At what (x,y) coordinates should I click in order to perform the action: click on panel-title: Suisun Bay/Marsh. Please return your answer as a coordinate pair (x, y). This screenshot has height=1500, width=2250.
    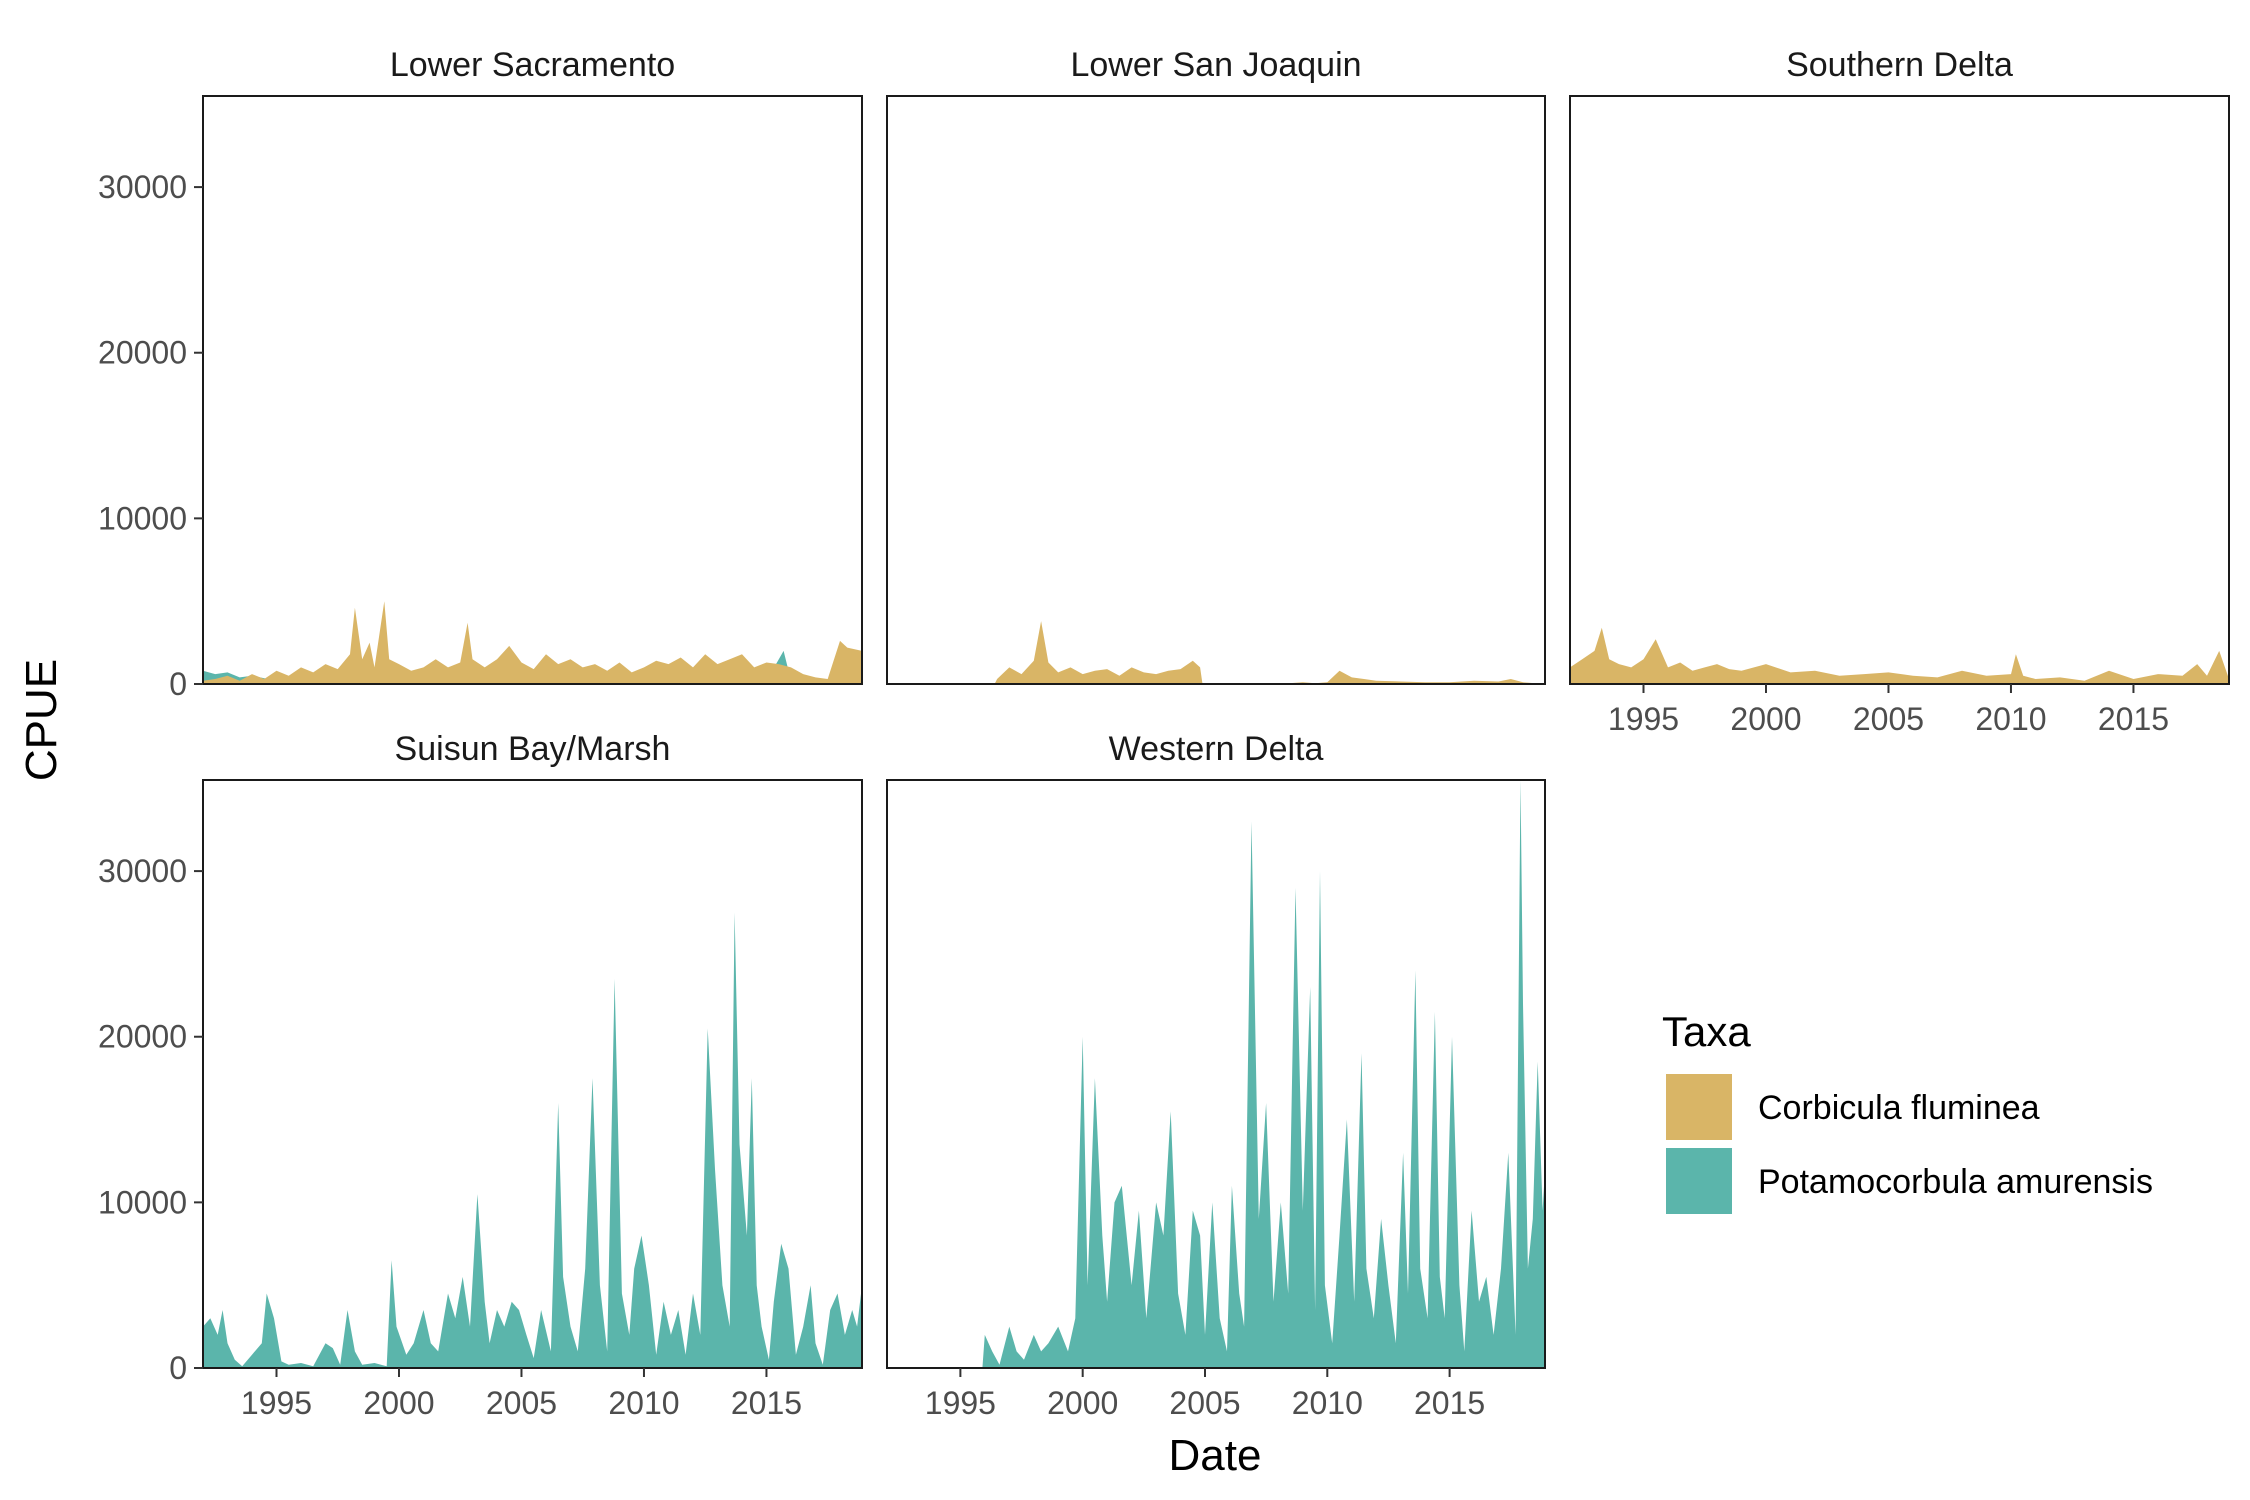
    Looking at the image, I should click on (533, 749).